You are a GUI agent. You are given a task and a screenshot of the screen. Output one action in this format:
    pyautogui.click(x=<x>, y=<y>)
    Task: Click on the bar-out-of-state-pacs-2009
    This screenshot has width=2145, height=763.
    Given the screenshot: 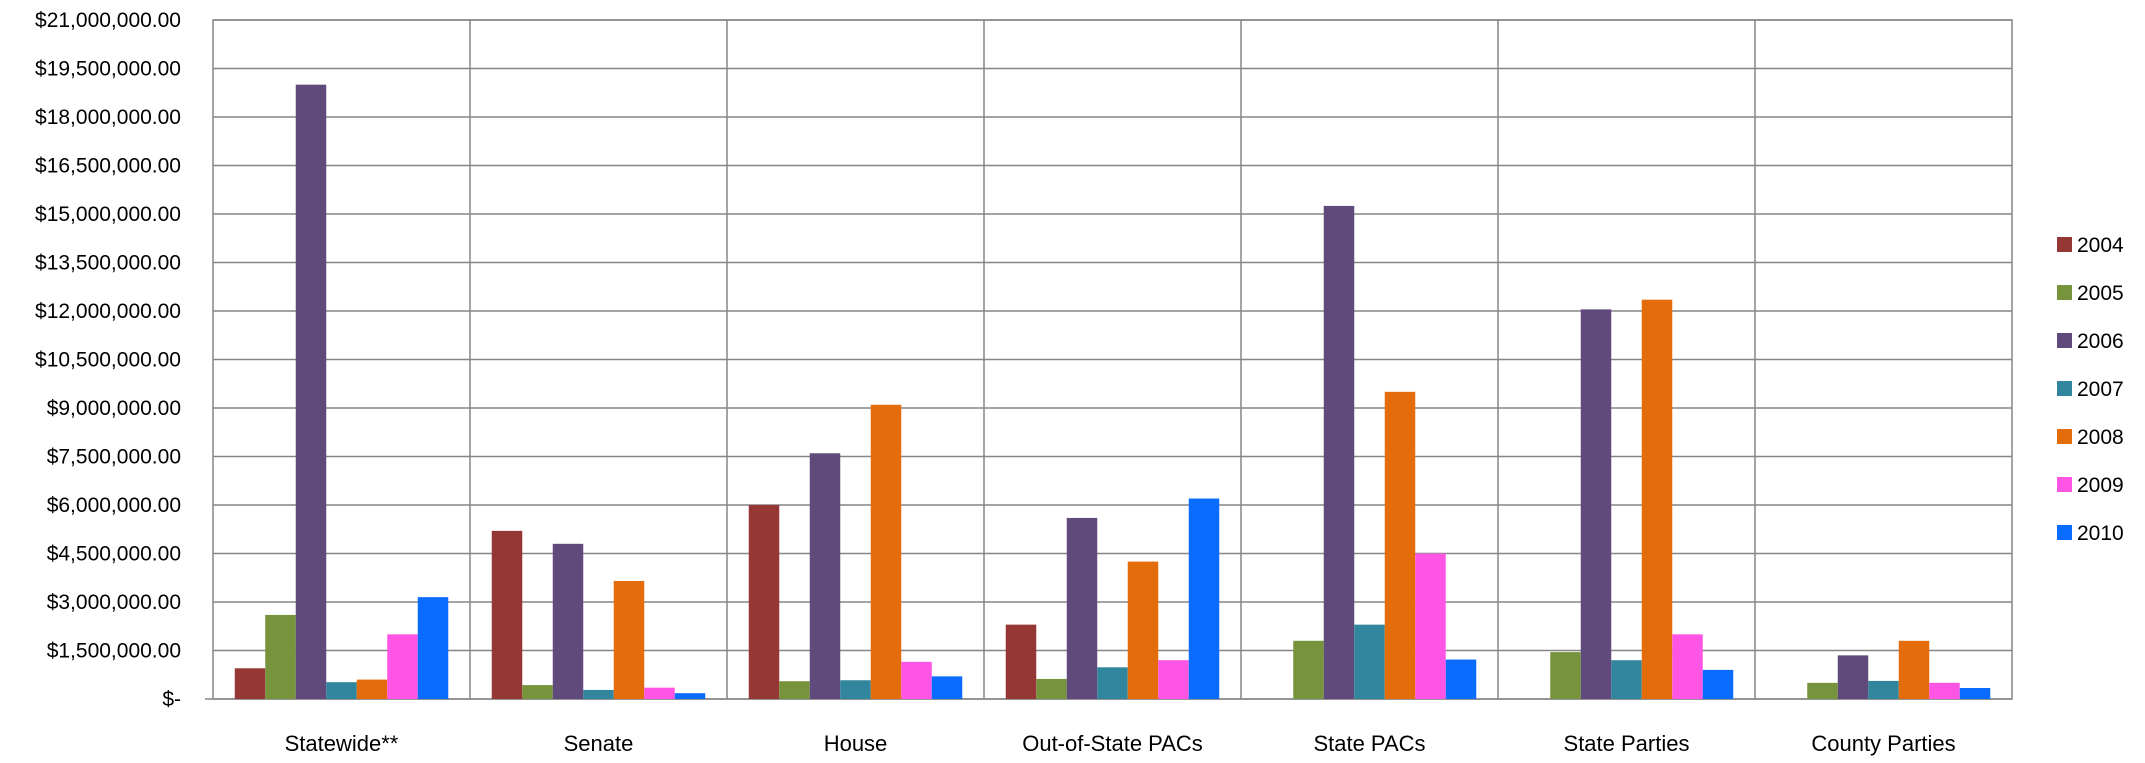 What is the action you would take?
    pyautogui.click(x=1173, y=679)
    